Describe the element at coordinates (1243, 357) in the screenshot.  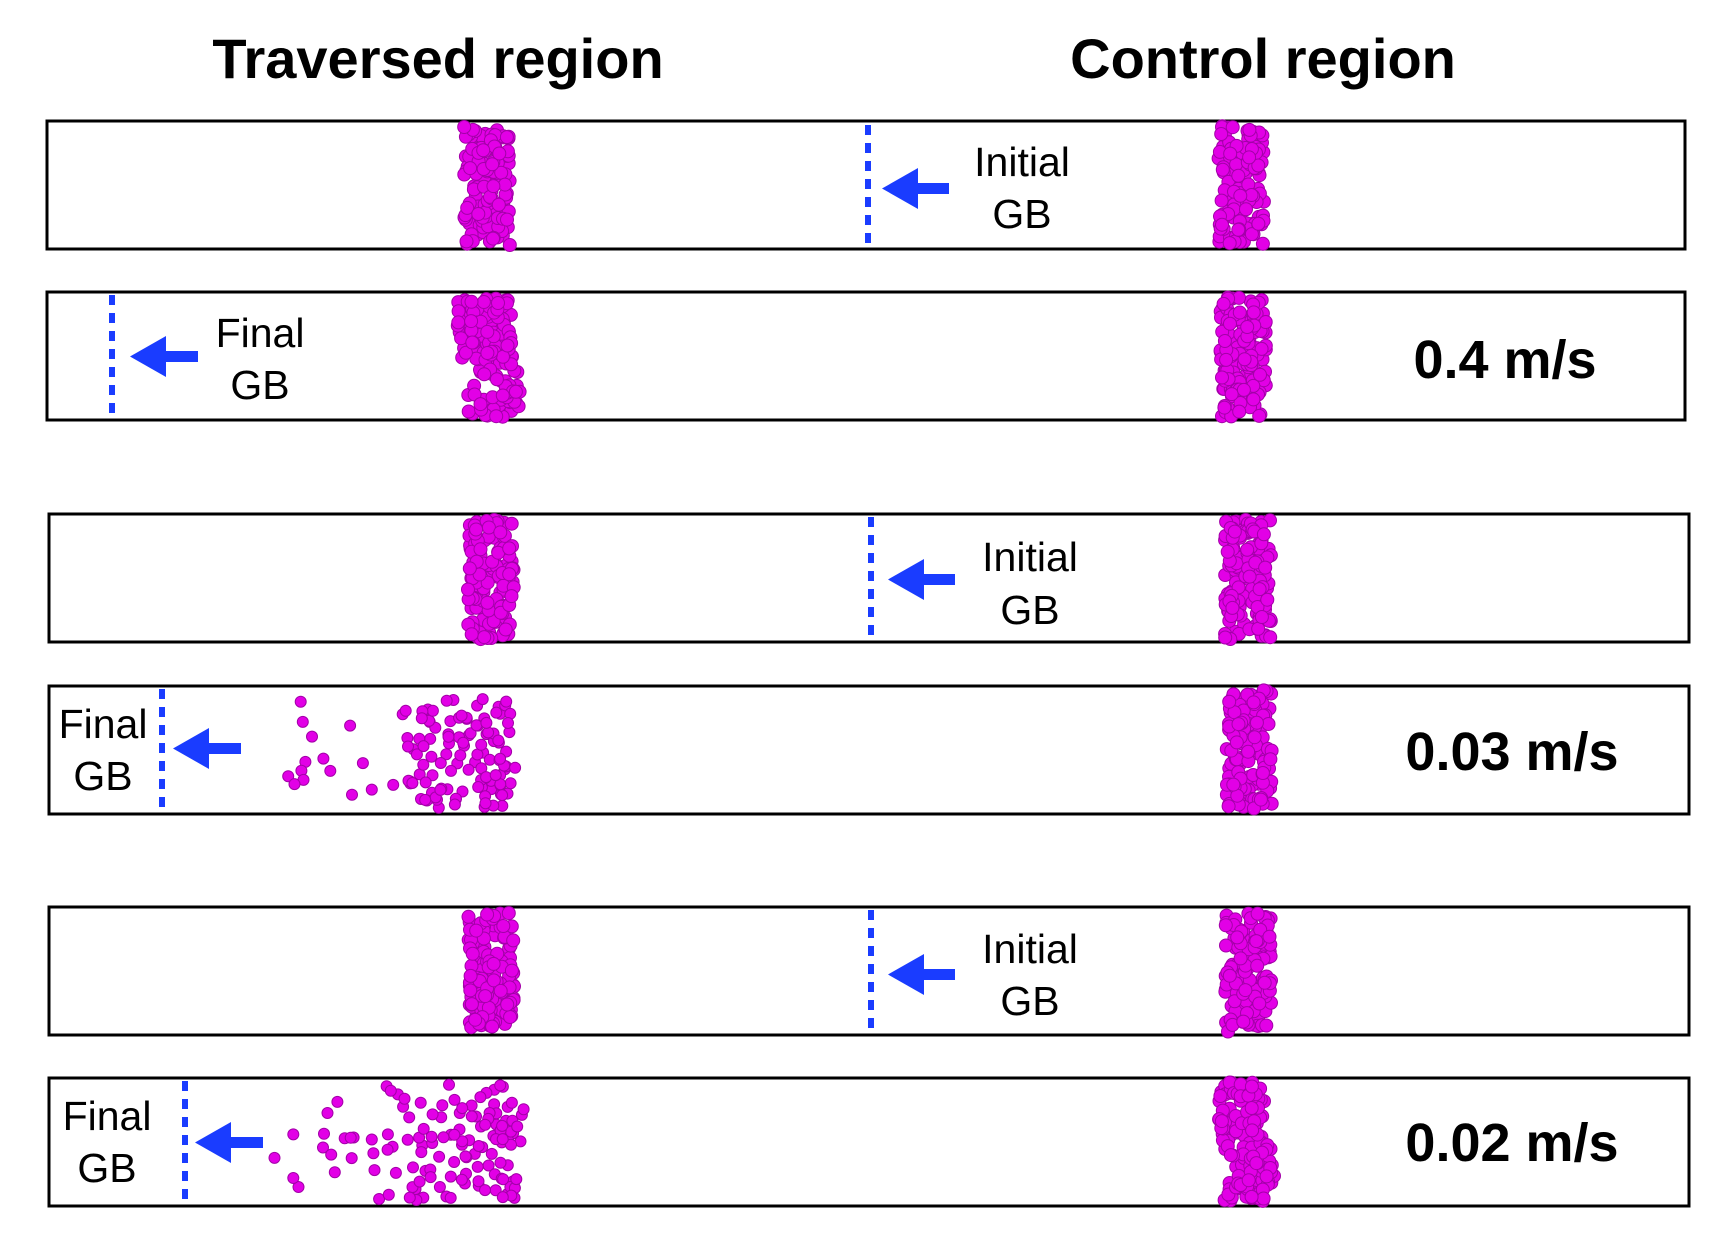
I see `solute-band-control` at that location.